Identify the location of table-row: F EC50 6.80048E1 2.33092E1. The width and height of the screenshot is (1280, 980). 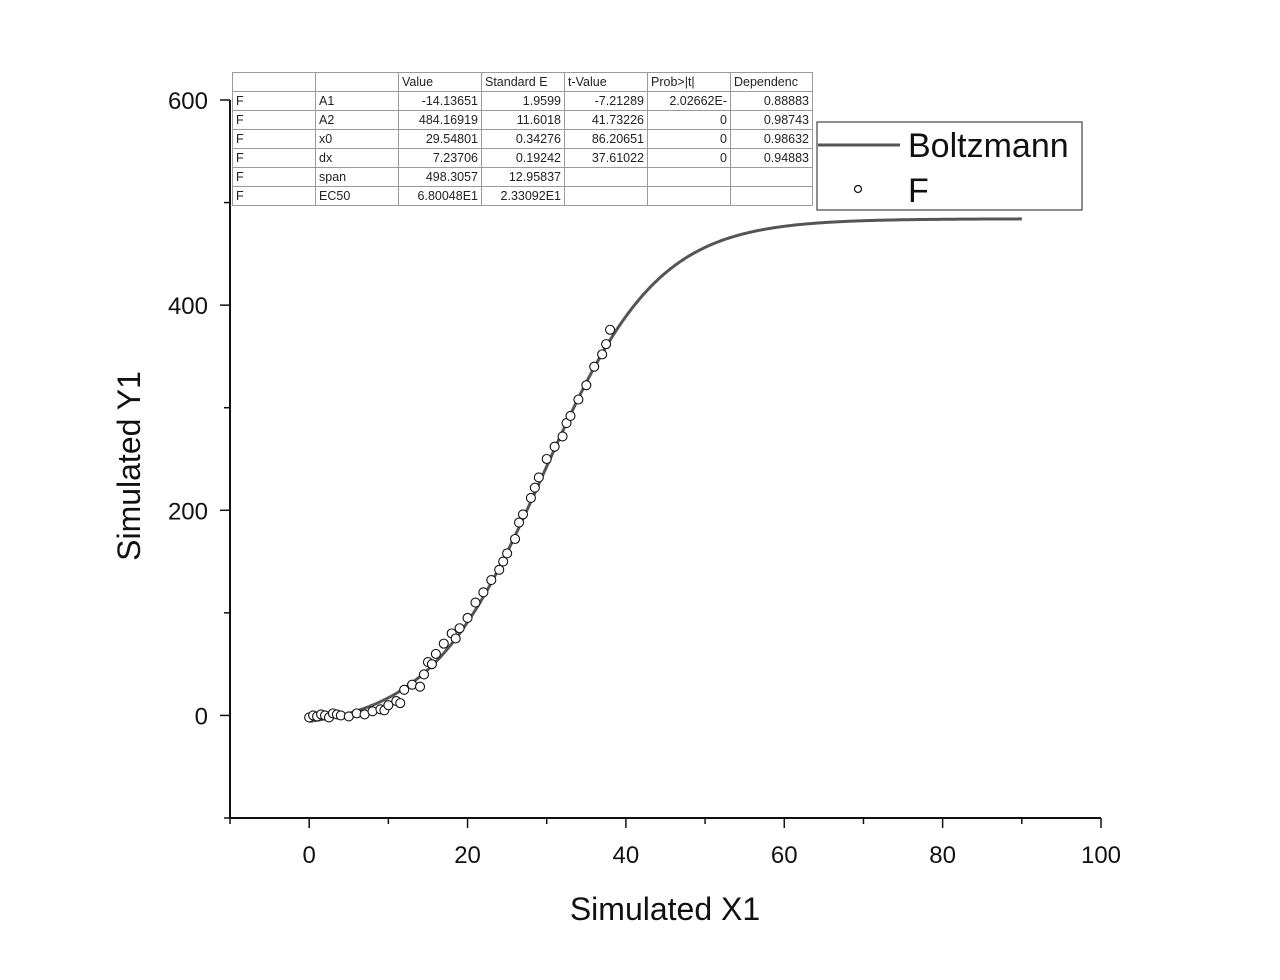
(522, 196).